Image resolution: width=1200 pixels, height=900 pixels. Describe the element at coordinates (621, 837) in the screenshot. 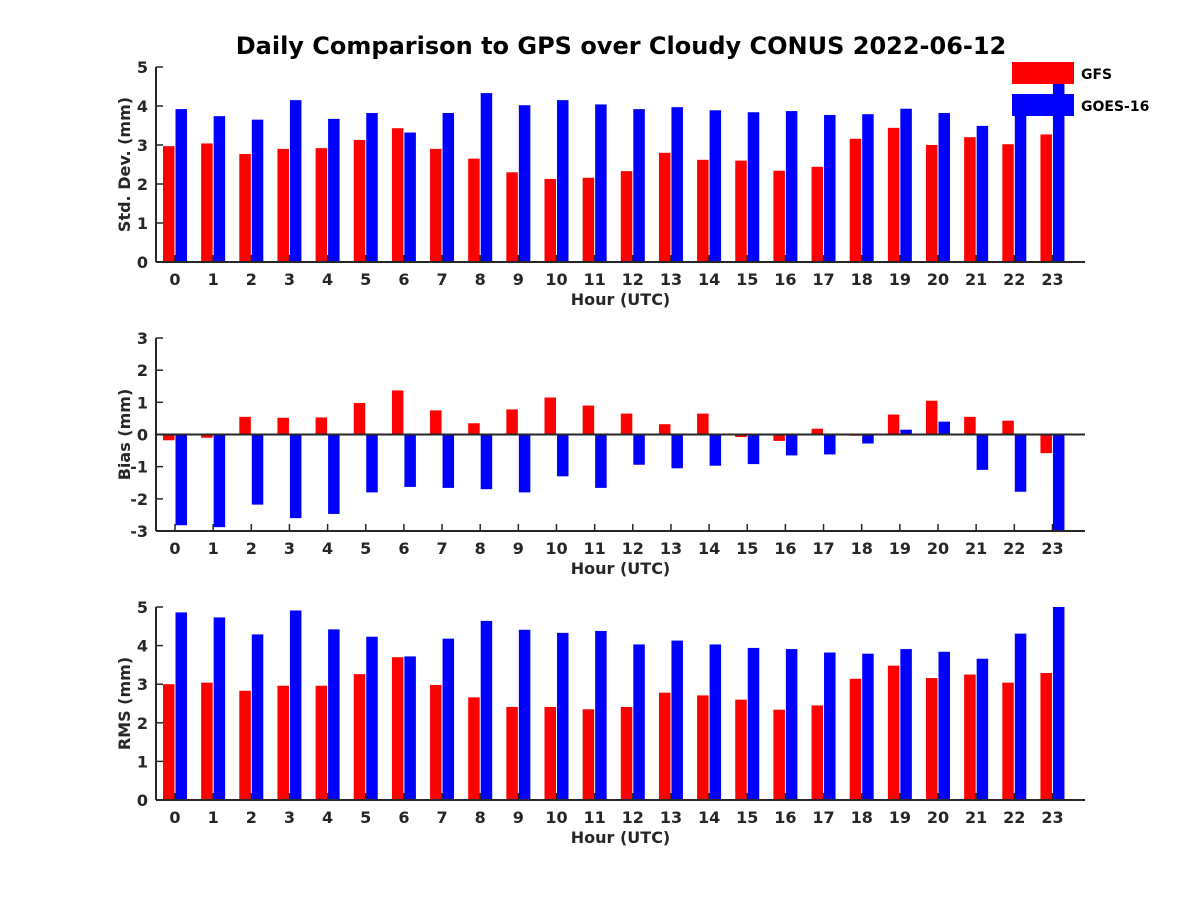

I see `x-axis-label: Hour (UTC)` at that location.